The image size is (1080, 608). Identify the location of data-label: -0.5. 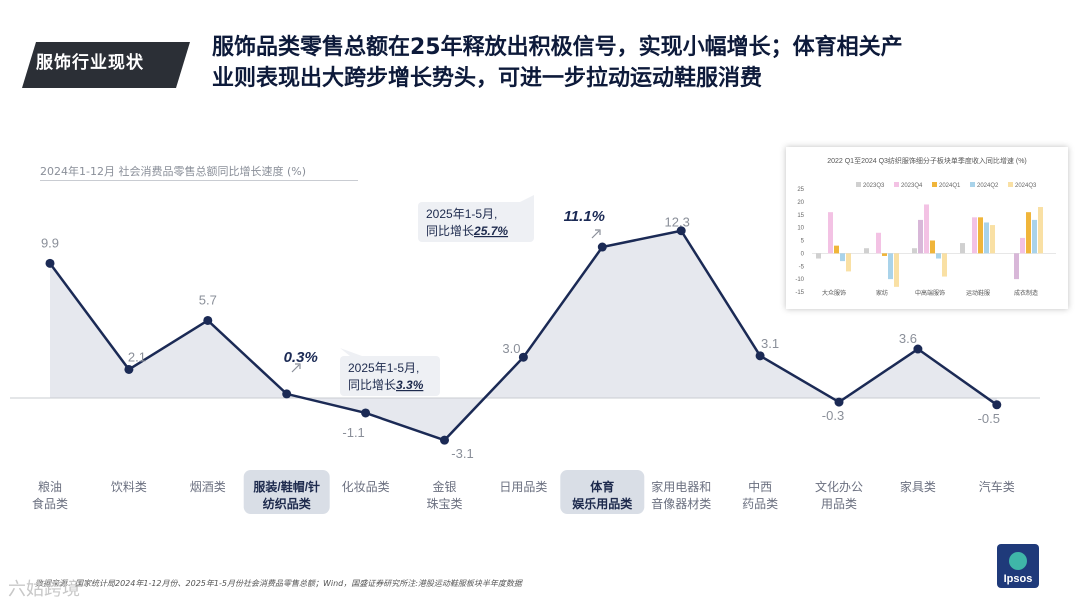
(989, 418).